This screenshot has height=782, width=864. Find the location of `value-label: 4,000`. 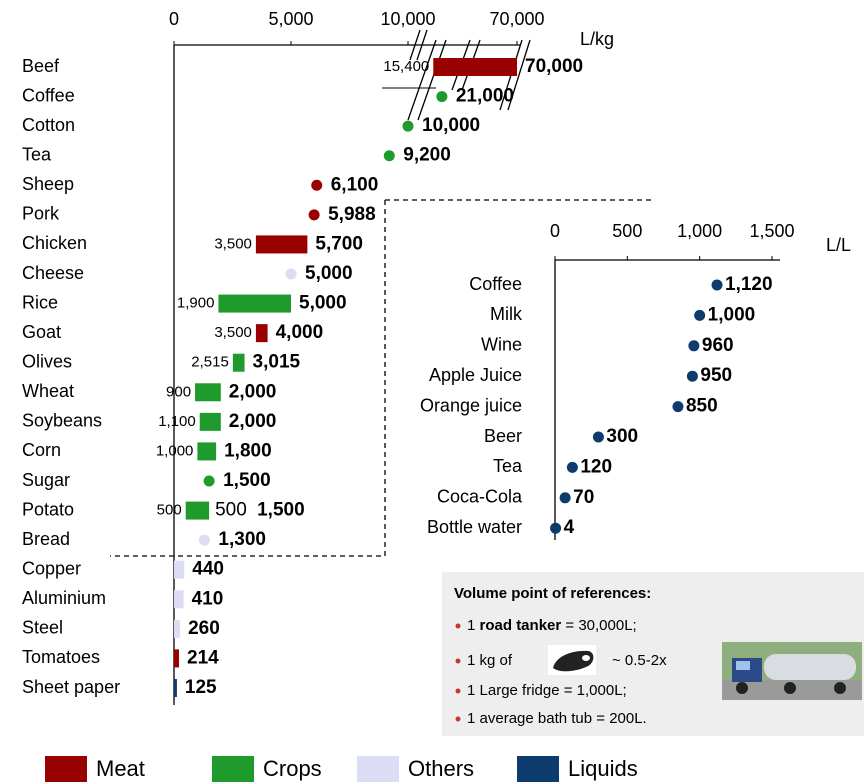

value-label: 4,000 is located at coordinates (300, 332).